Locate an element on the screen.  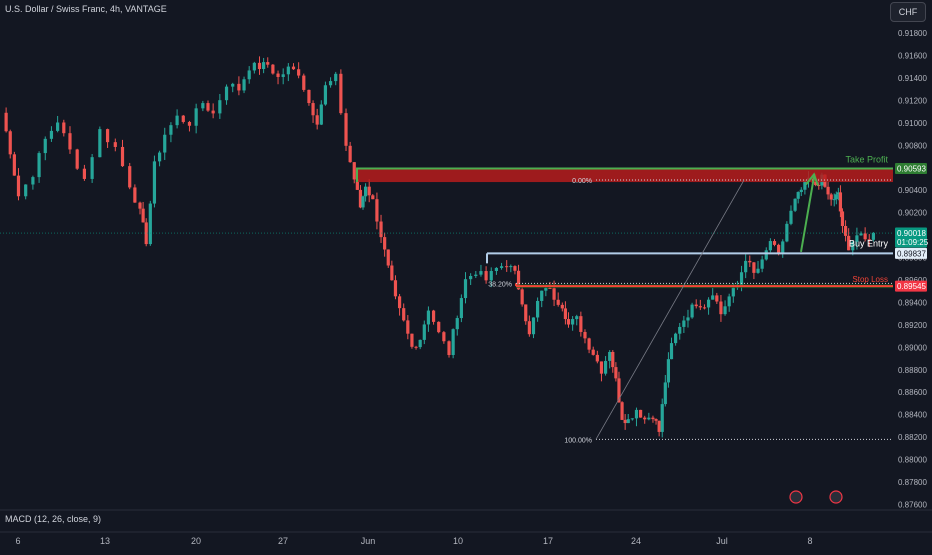
price-tick-label: 0.91400 is located at coordinates (912, 78).